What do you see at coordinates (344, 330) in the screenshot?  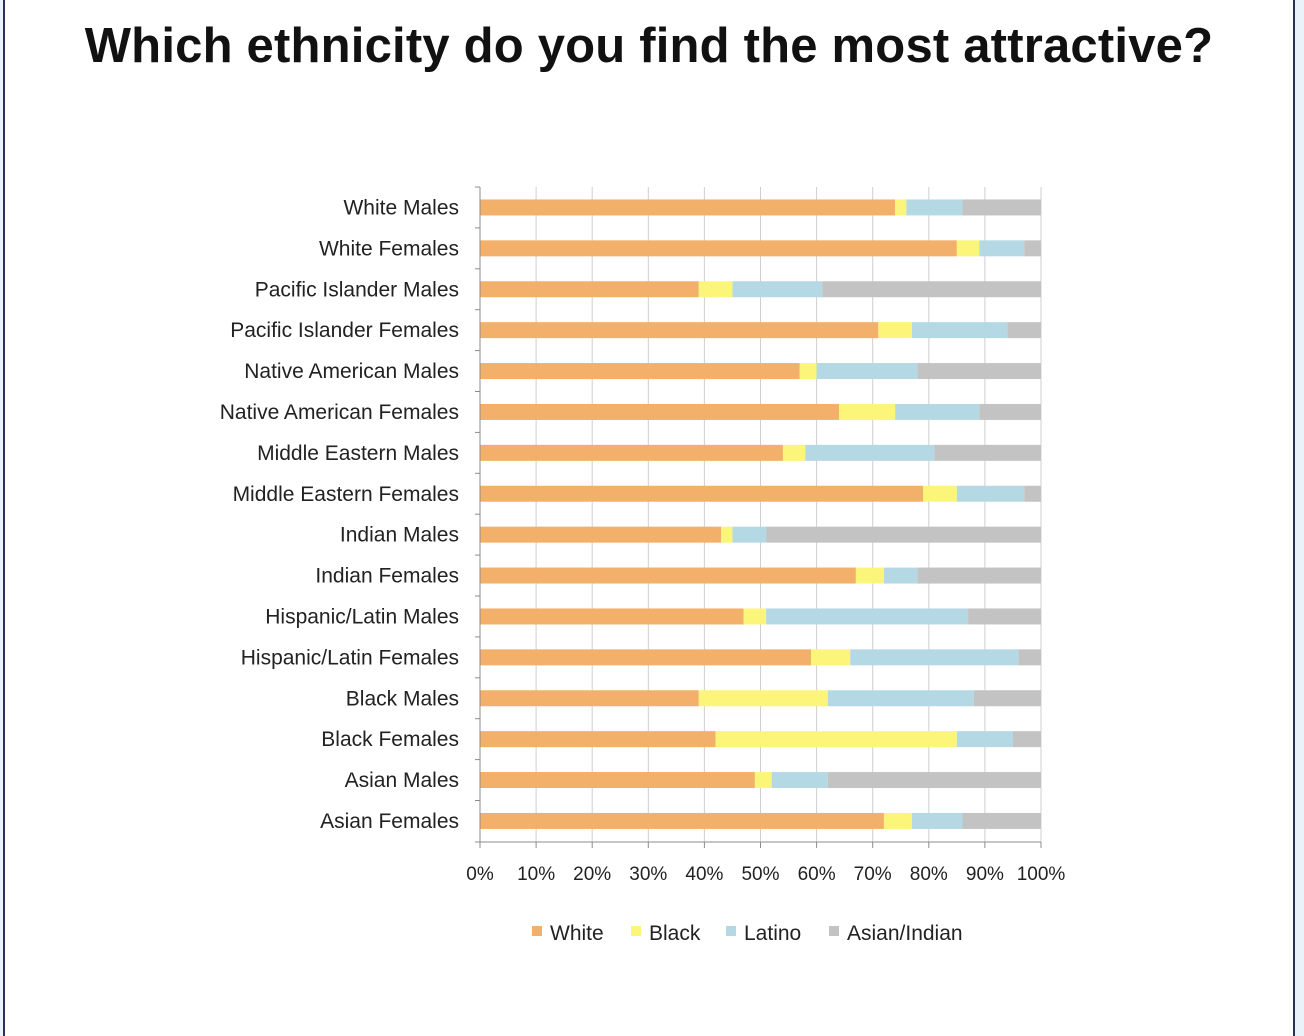 I see `category-label: Pacific Islander Females` at bounding box center [344, 330].